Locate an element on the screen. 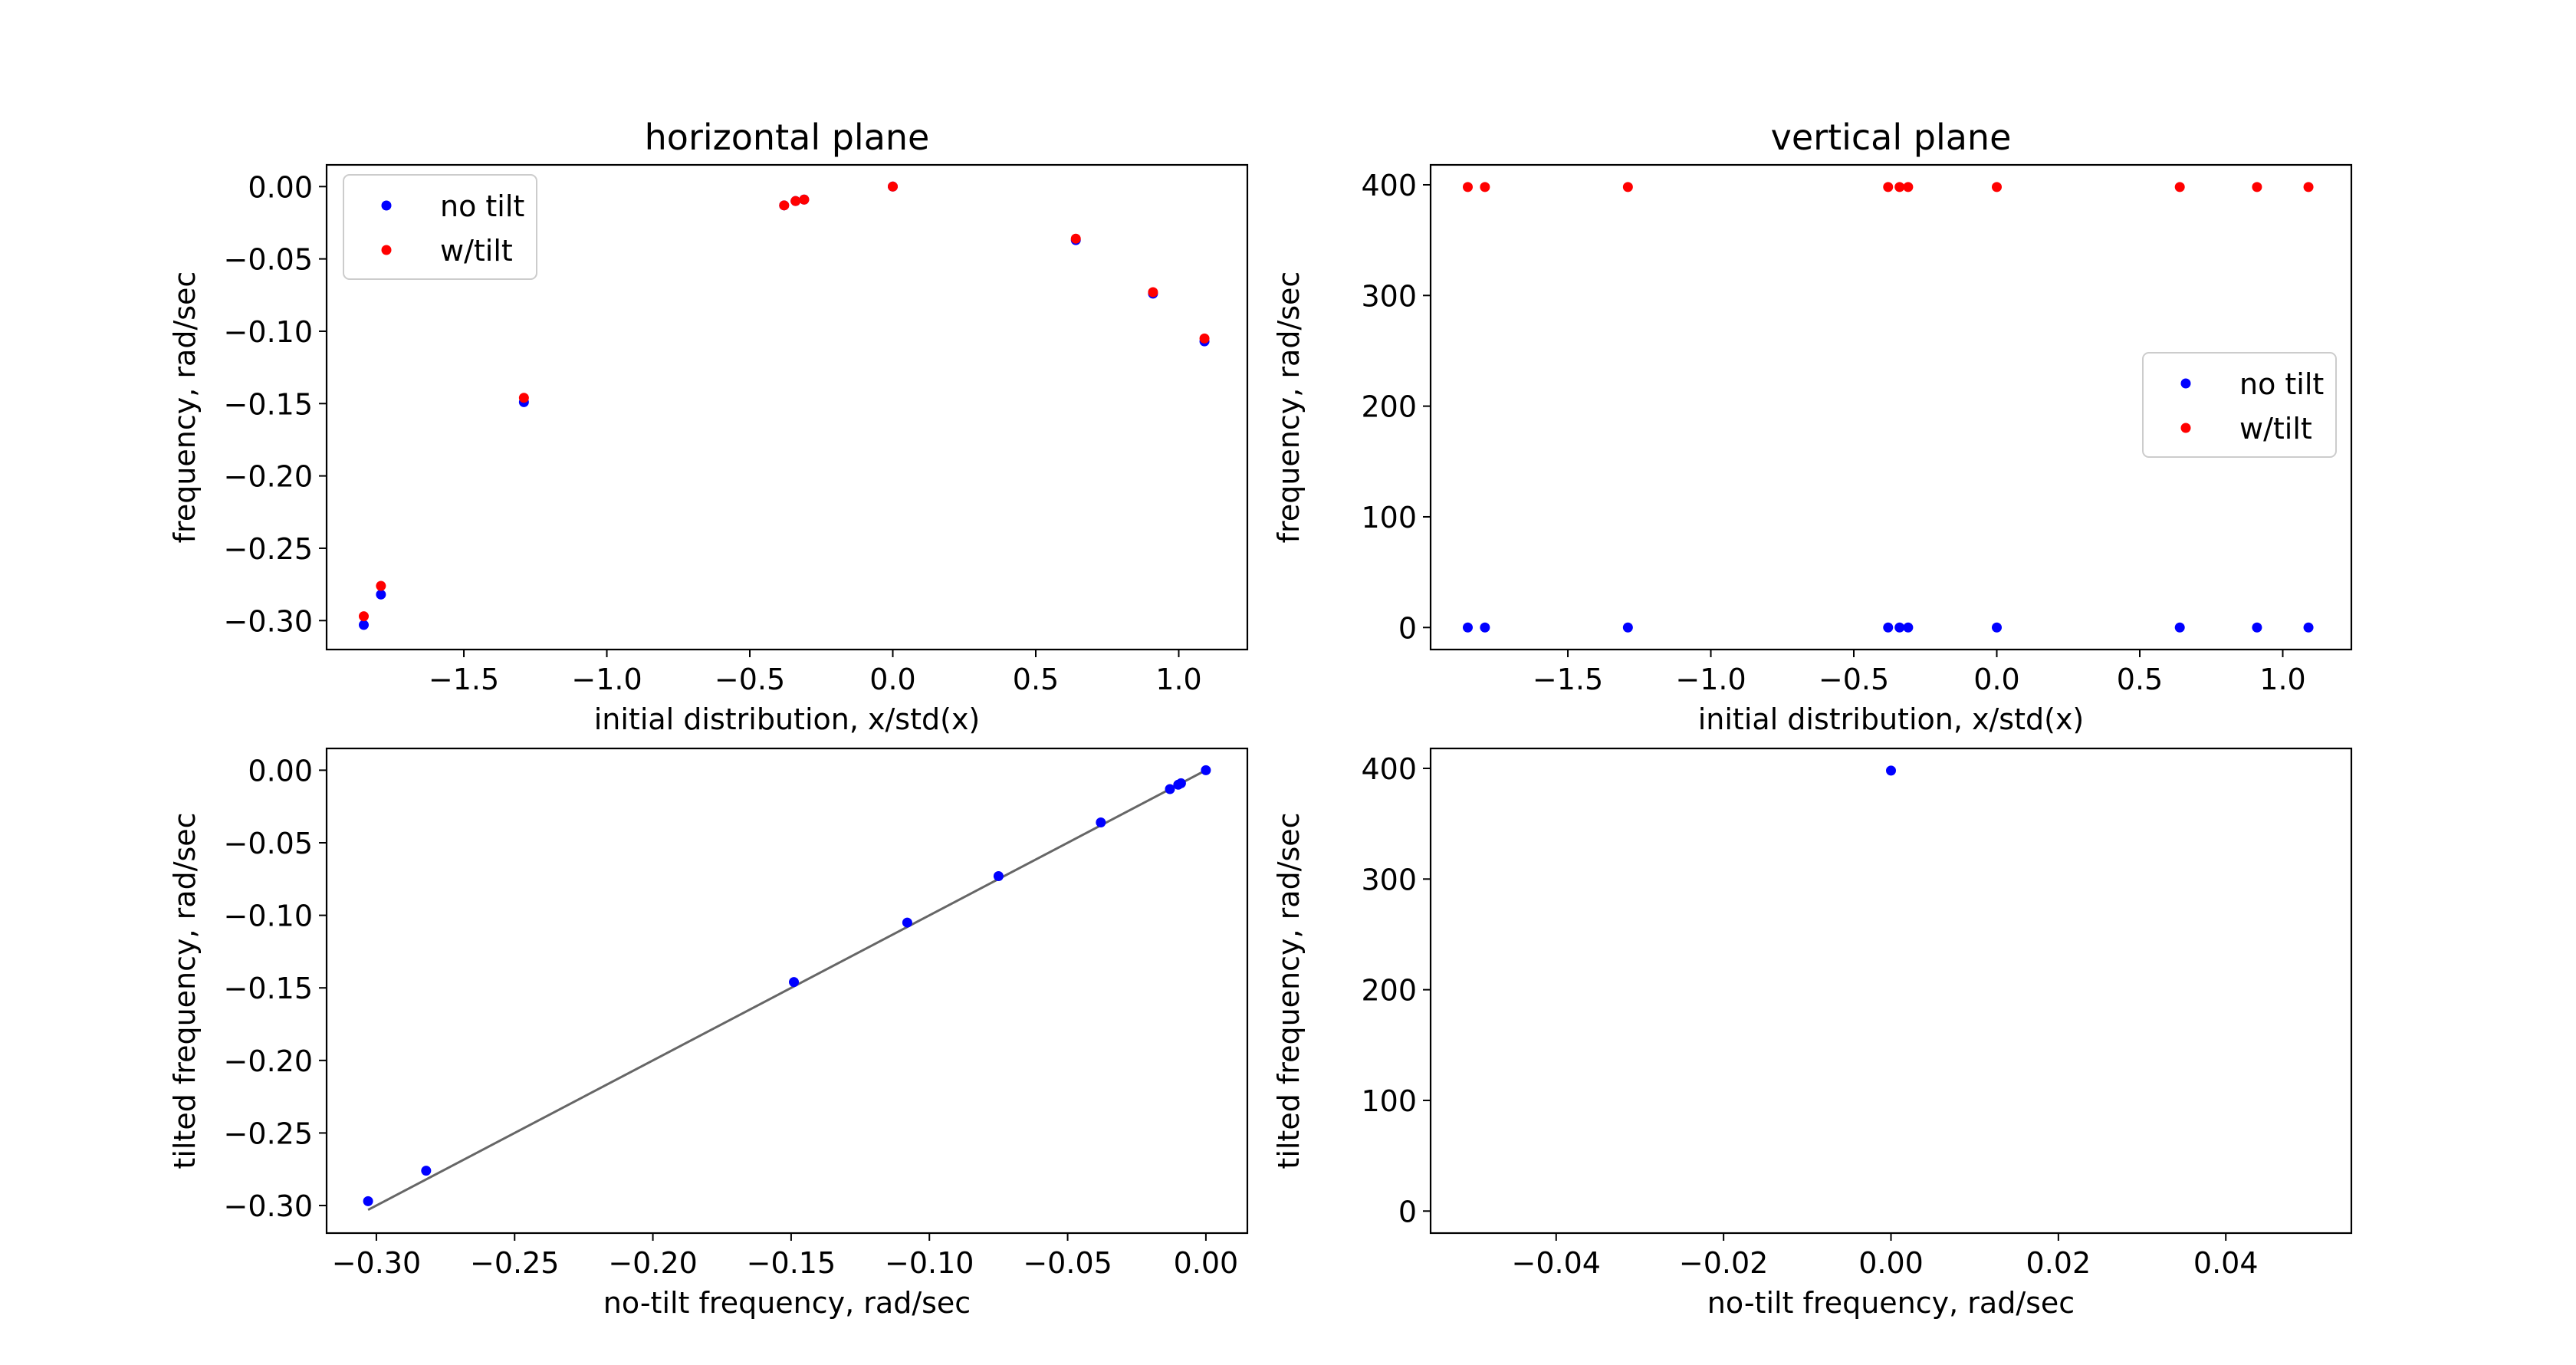  y-tick-label: 300 is located at coordinates (1389, 296).